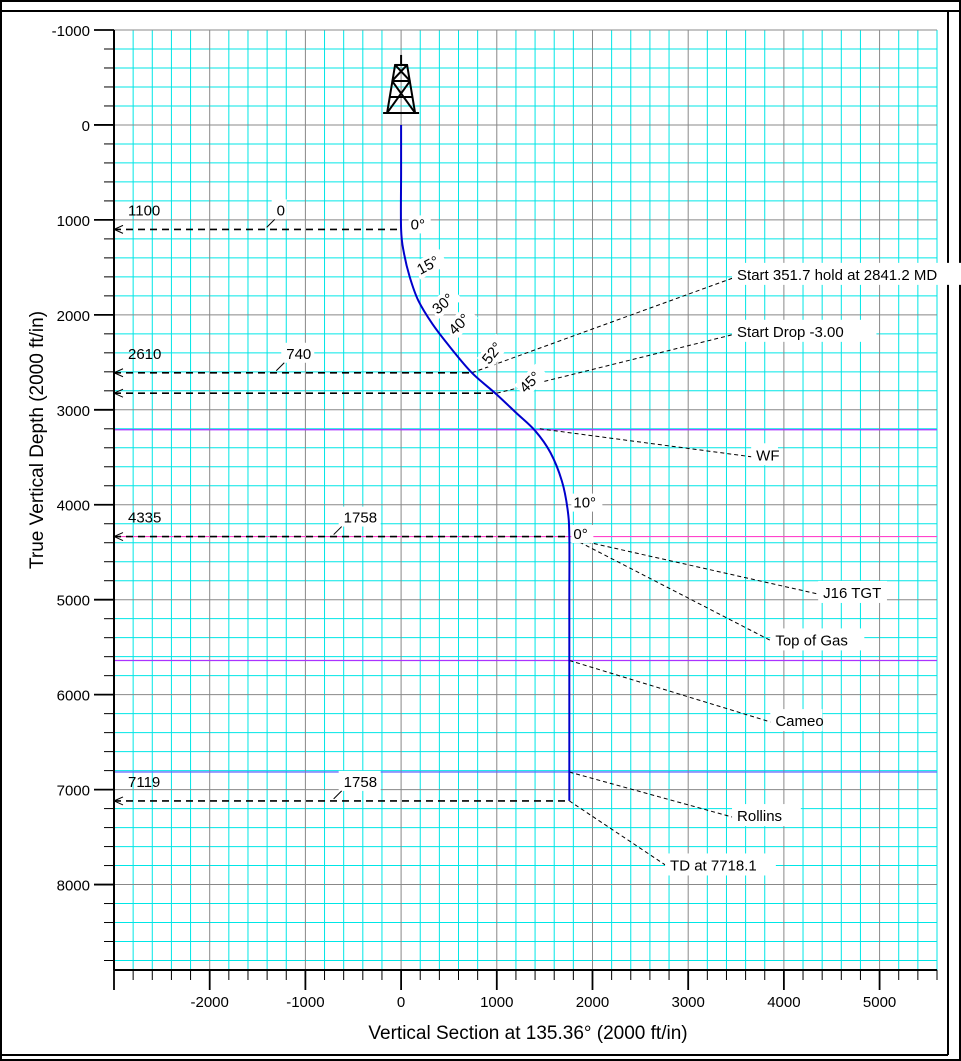 Image resolution: width=961 pixels, height=1061 pixels. Describe the element at coordinates (73, 791) in the screenshot. I see `y-tick-label: 7000` at that location.